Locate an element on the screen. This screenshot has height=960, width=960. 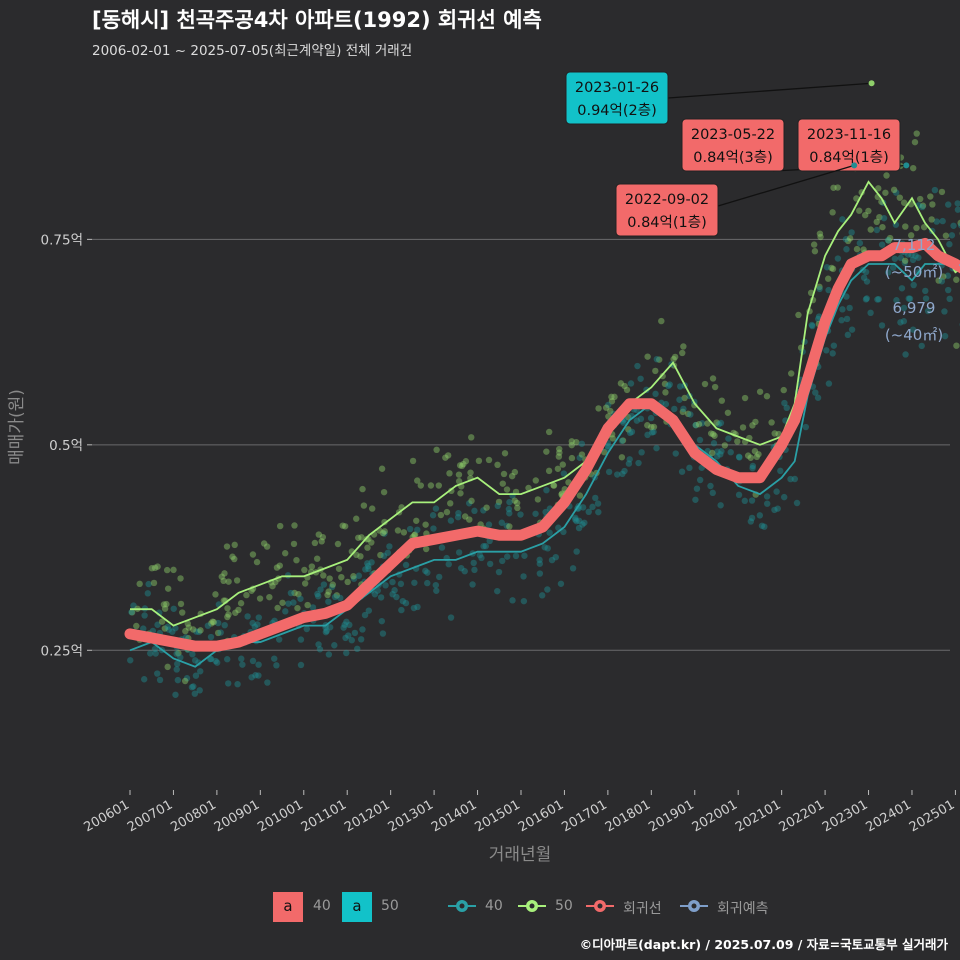
annotation-date-1: 2023-05-22 is located at coordinates (733, 135).